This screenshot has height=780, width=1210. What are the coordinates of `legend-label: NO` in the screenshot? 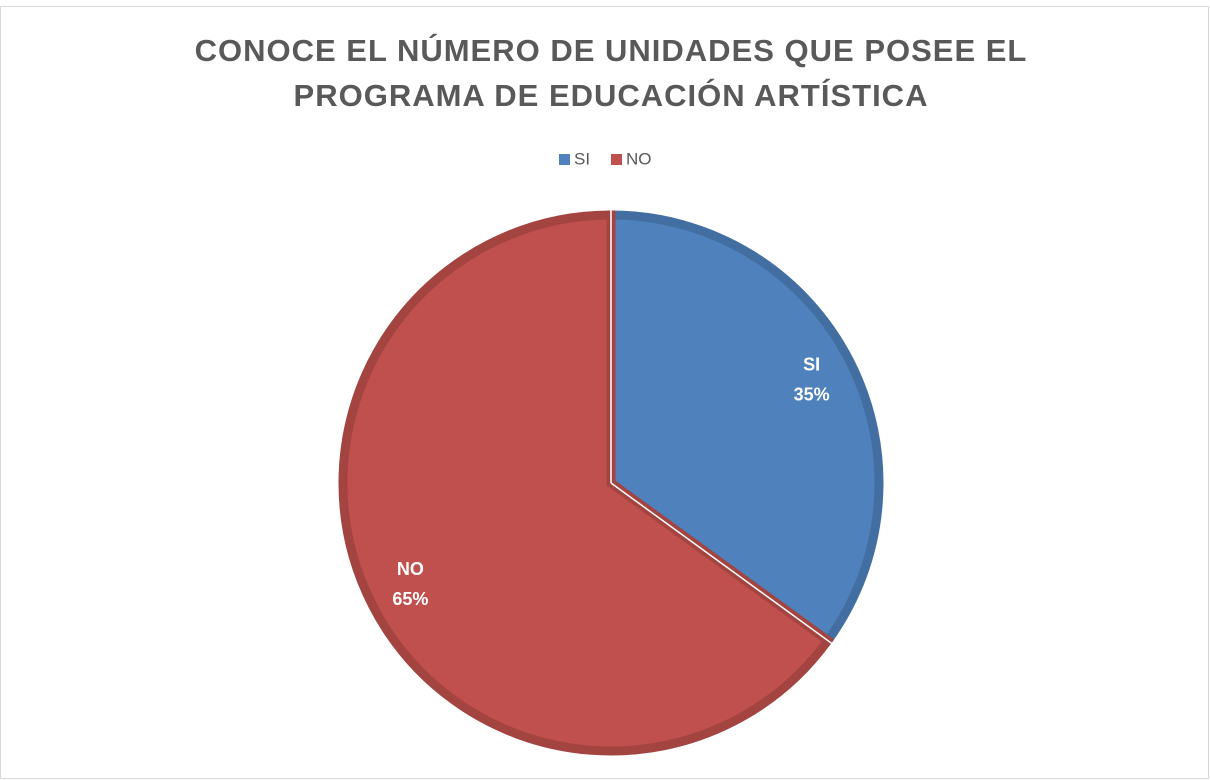 It's located at (639, 158).